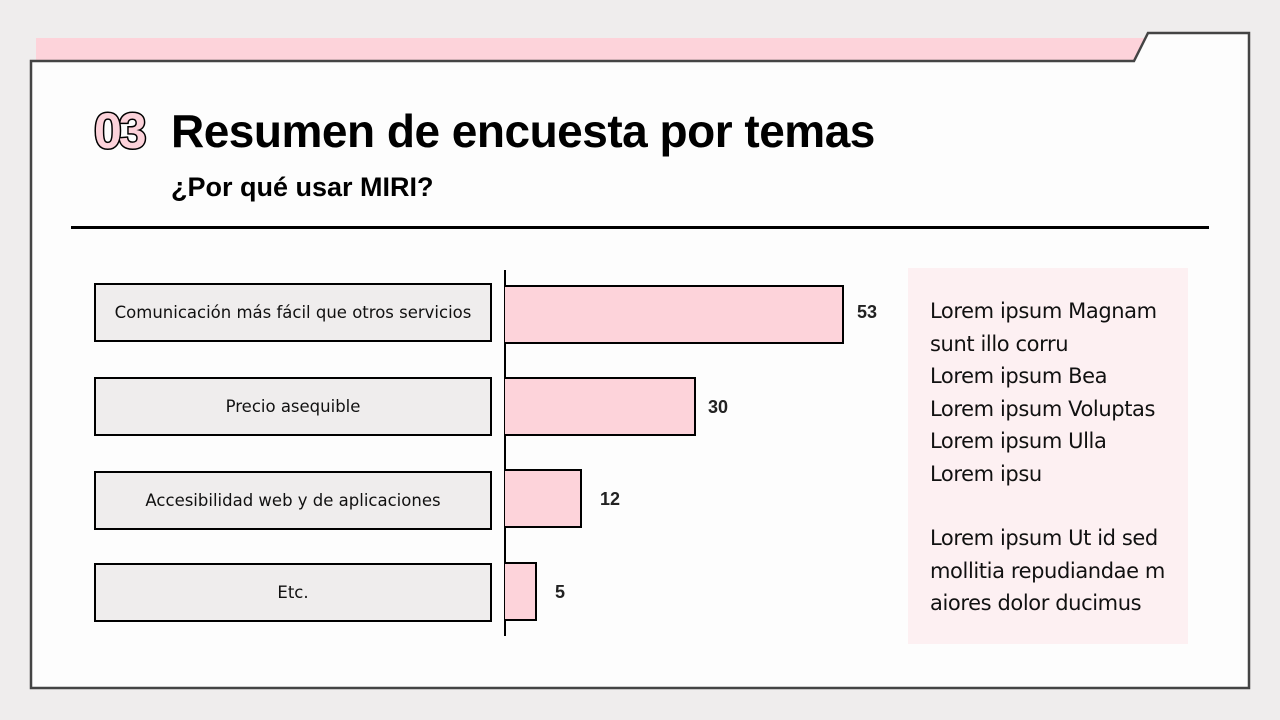 Image resolution: width=1280 pixels, height=720 pixels. Describe the element at coordinates (293, 500) in the screenshot. I see `category-label: Accesibilidad web y de aplicaciones` at that location.